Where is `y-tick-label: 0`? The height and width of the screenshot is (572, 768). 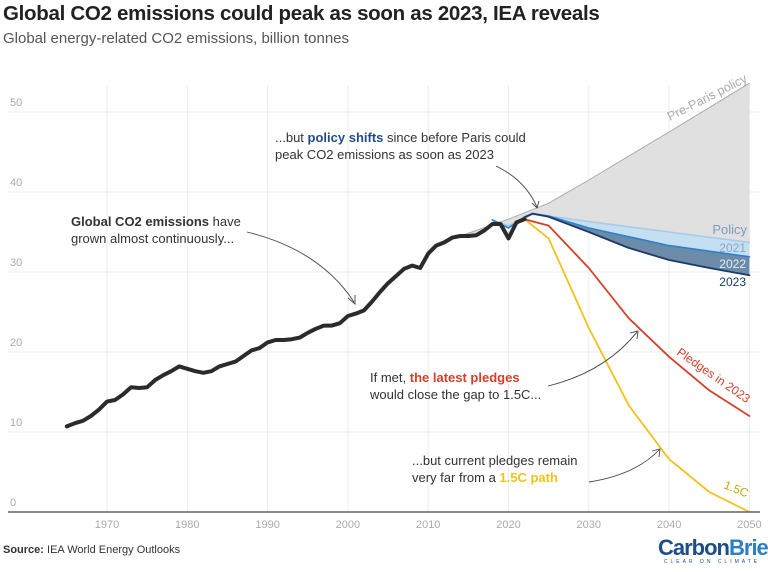 y-tick-label: 0 is located at coordinates (13, 503).